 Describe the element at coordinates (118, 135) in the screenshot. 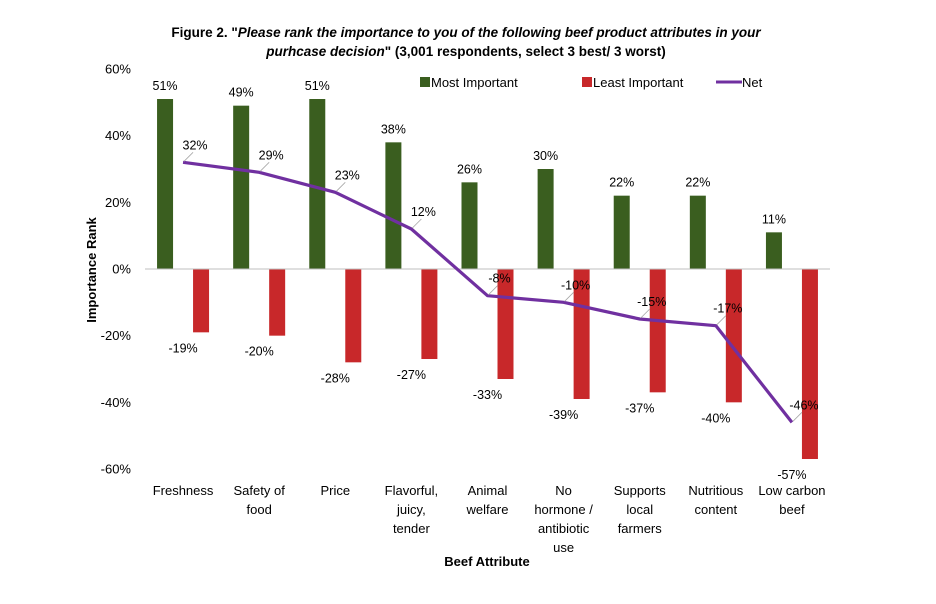

I see `y-tick-label: 40%` at that location.